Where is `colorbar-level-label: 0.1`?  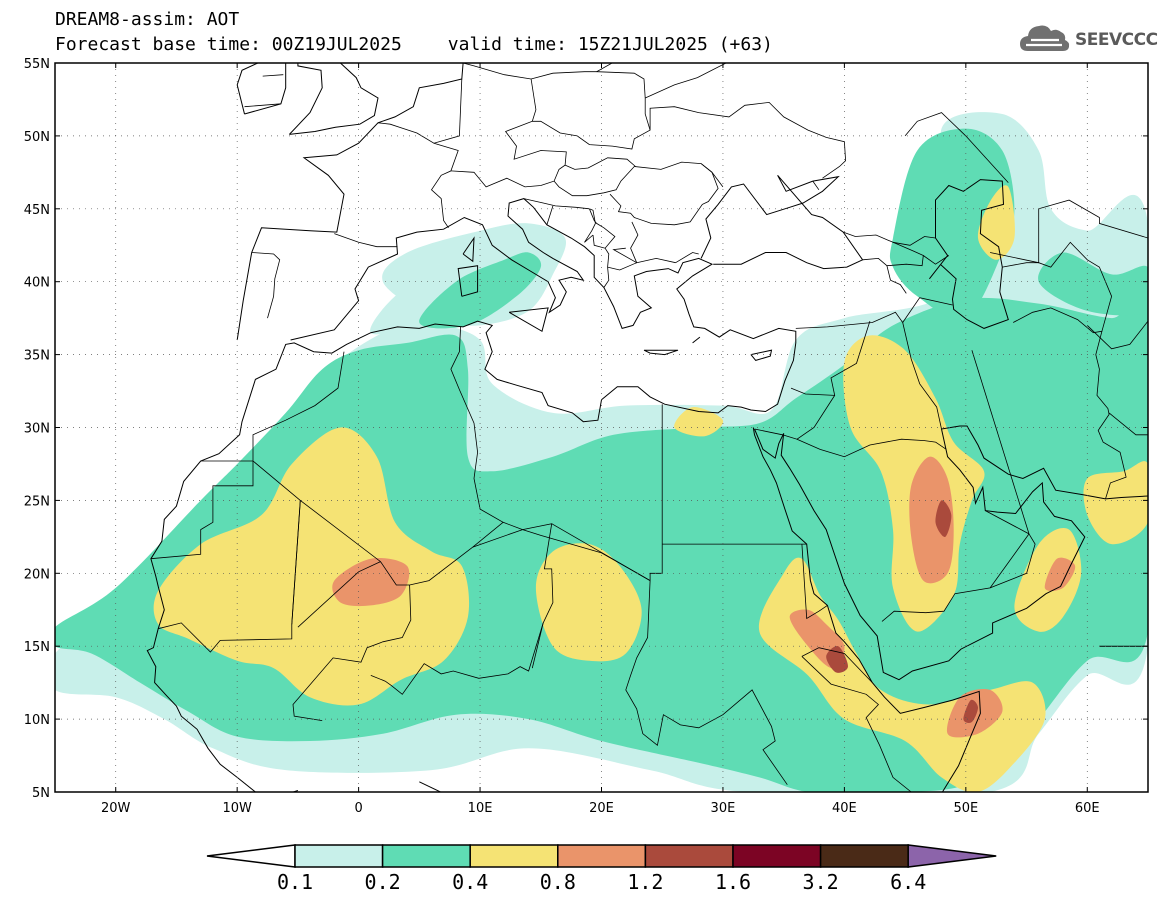 colorbar-level-label: 0.1 is located at coordinates (295, 882).